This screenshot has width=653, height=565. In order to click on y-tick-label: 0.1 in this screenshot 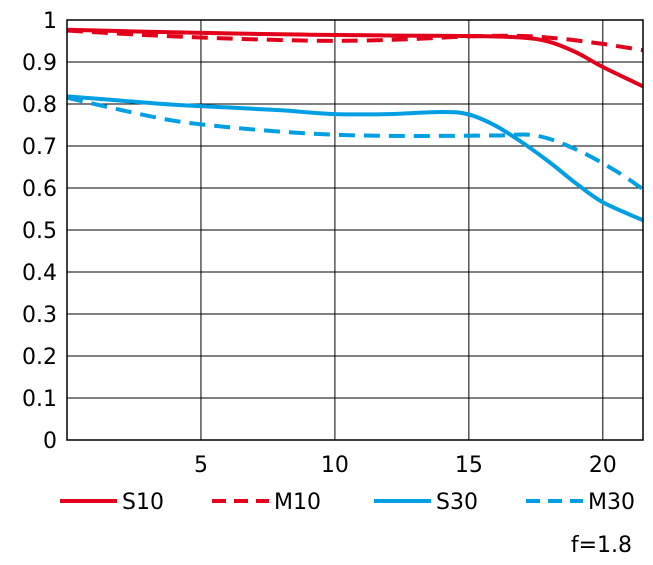, I will do `click(39, 399)`.